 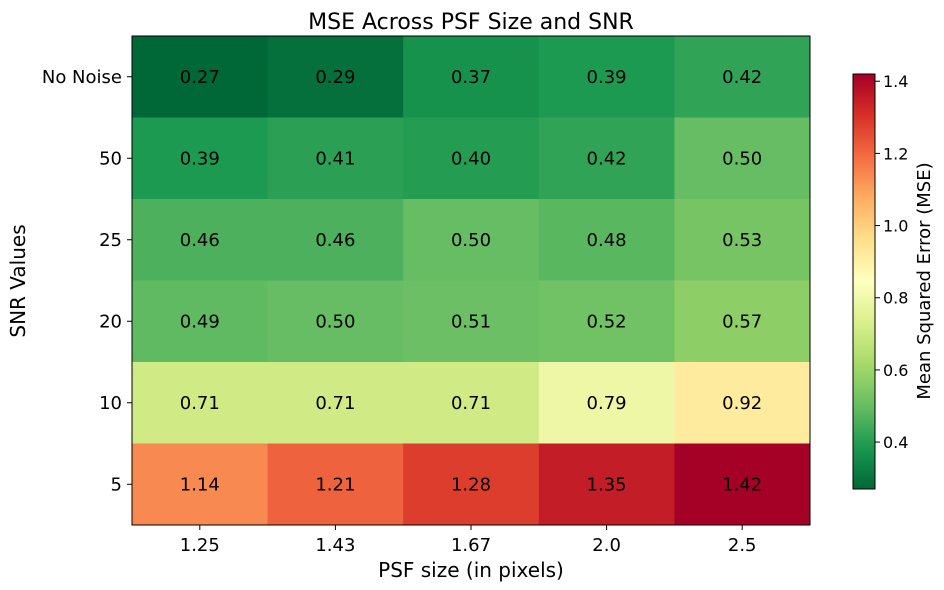 What do you see at coordinates (335, 545) in the screenshot?
I see `x-tick-label: 1.43` at bounding box center [335, 545].